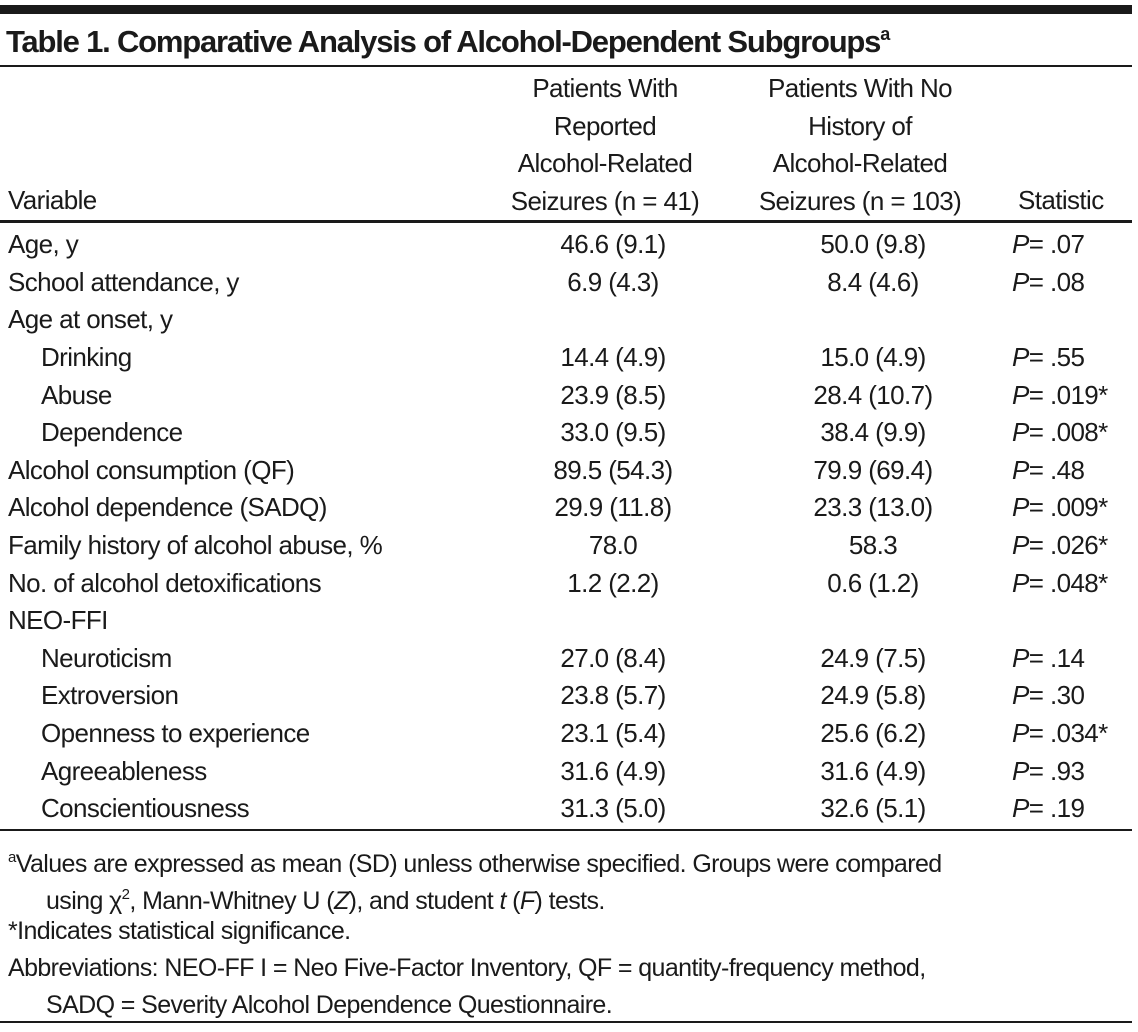  Describe the element at coordinates (873, 582) in the screenshot. I see `group2-cell: 0.6 (1.2)` at that location.